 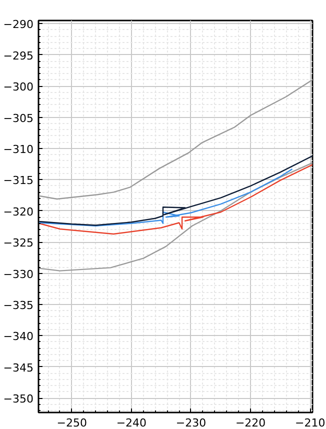 I want to click on y-tick-label: −295, so click(x=18, y=55).